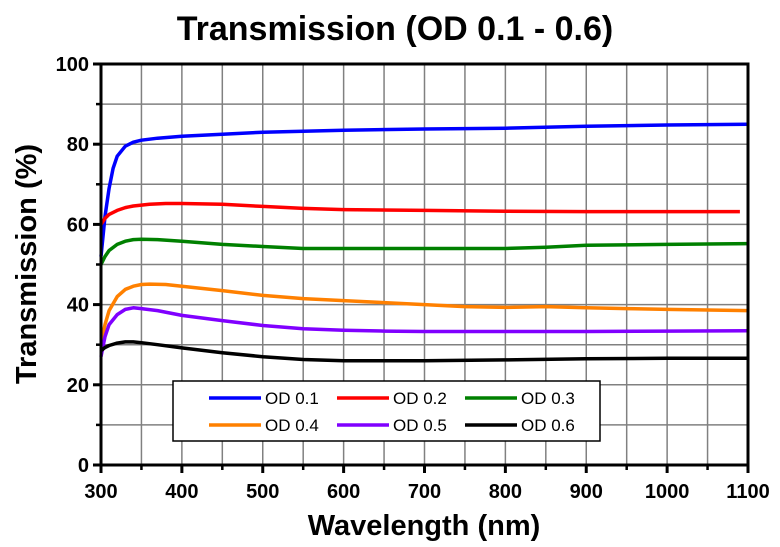 The image size is (780, 547). I want to click on legend-item: OD 0.3, so click(520, 398).